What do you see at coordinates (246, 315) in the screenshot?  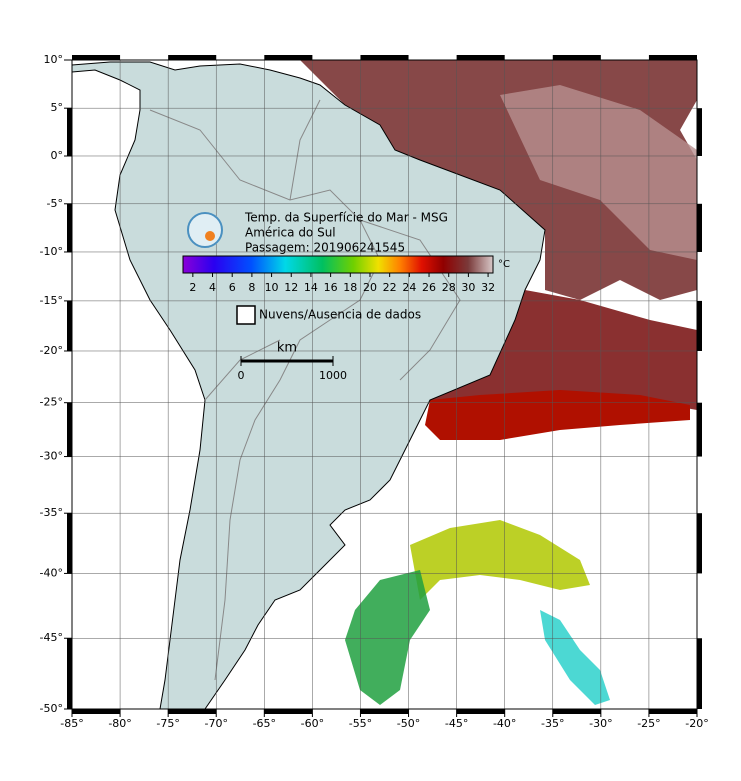 I see `legend-swatch` at bounding box center [246, 315].